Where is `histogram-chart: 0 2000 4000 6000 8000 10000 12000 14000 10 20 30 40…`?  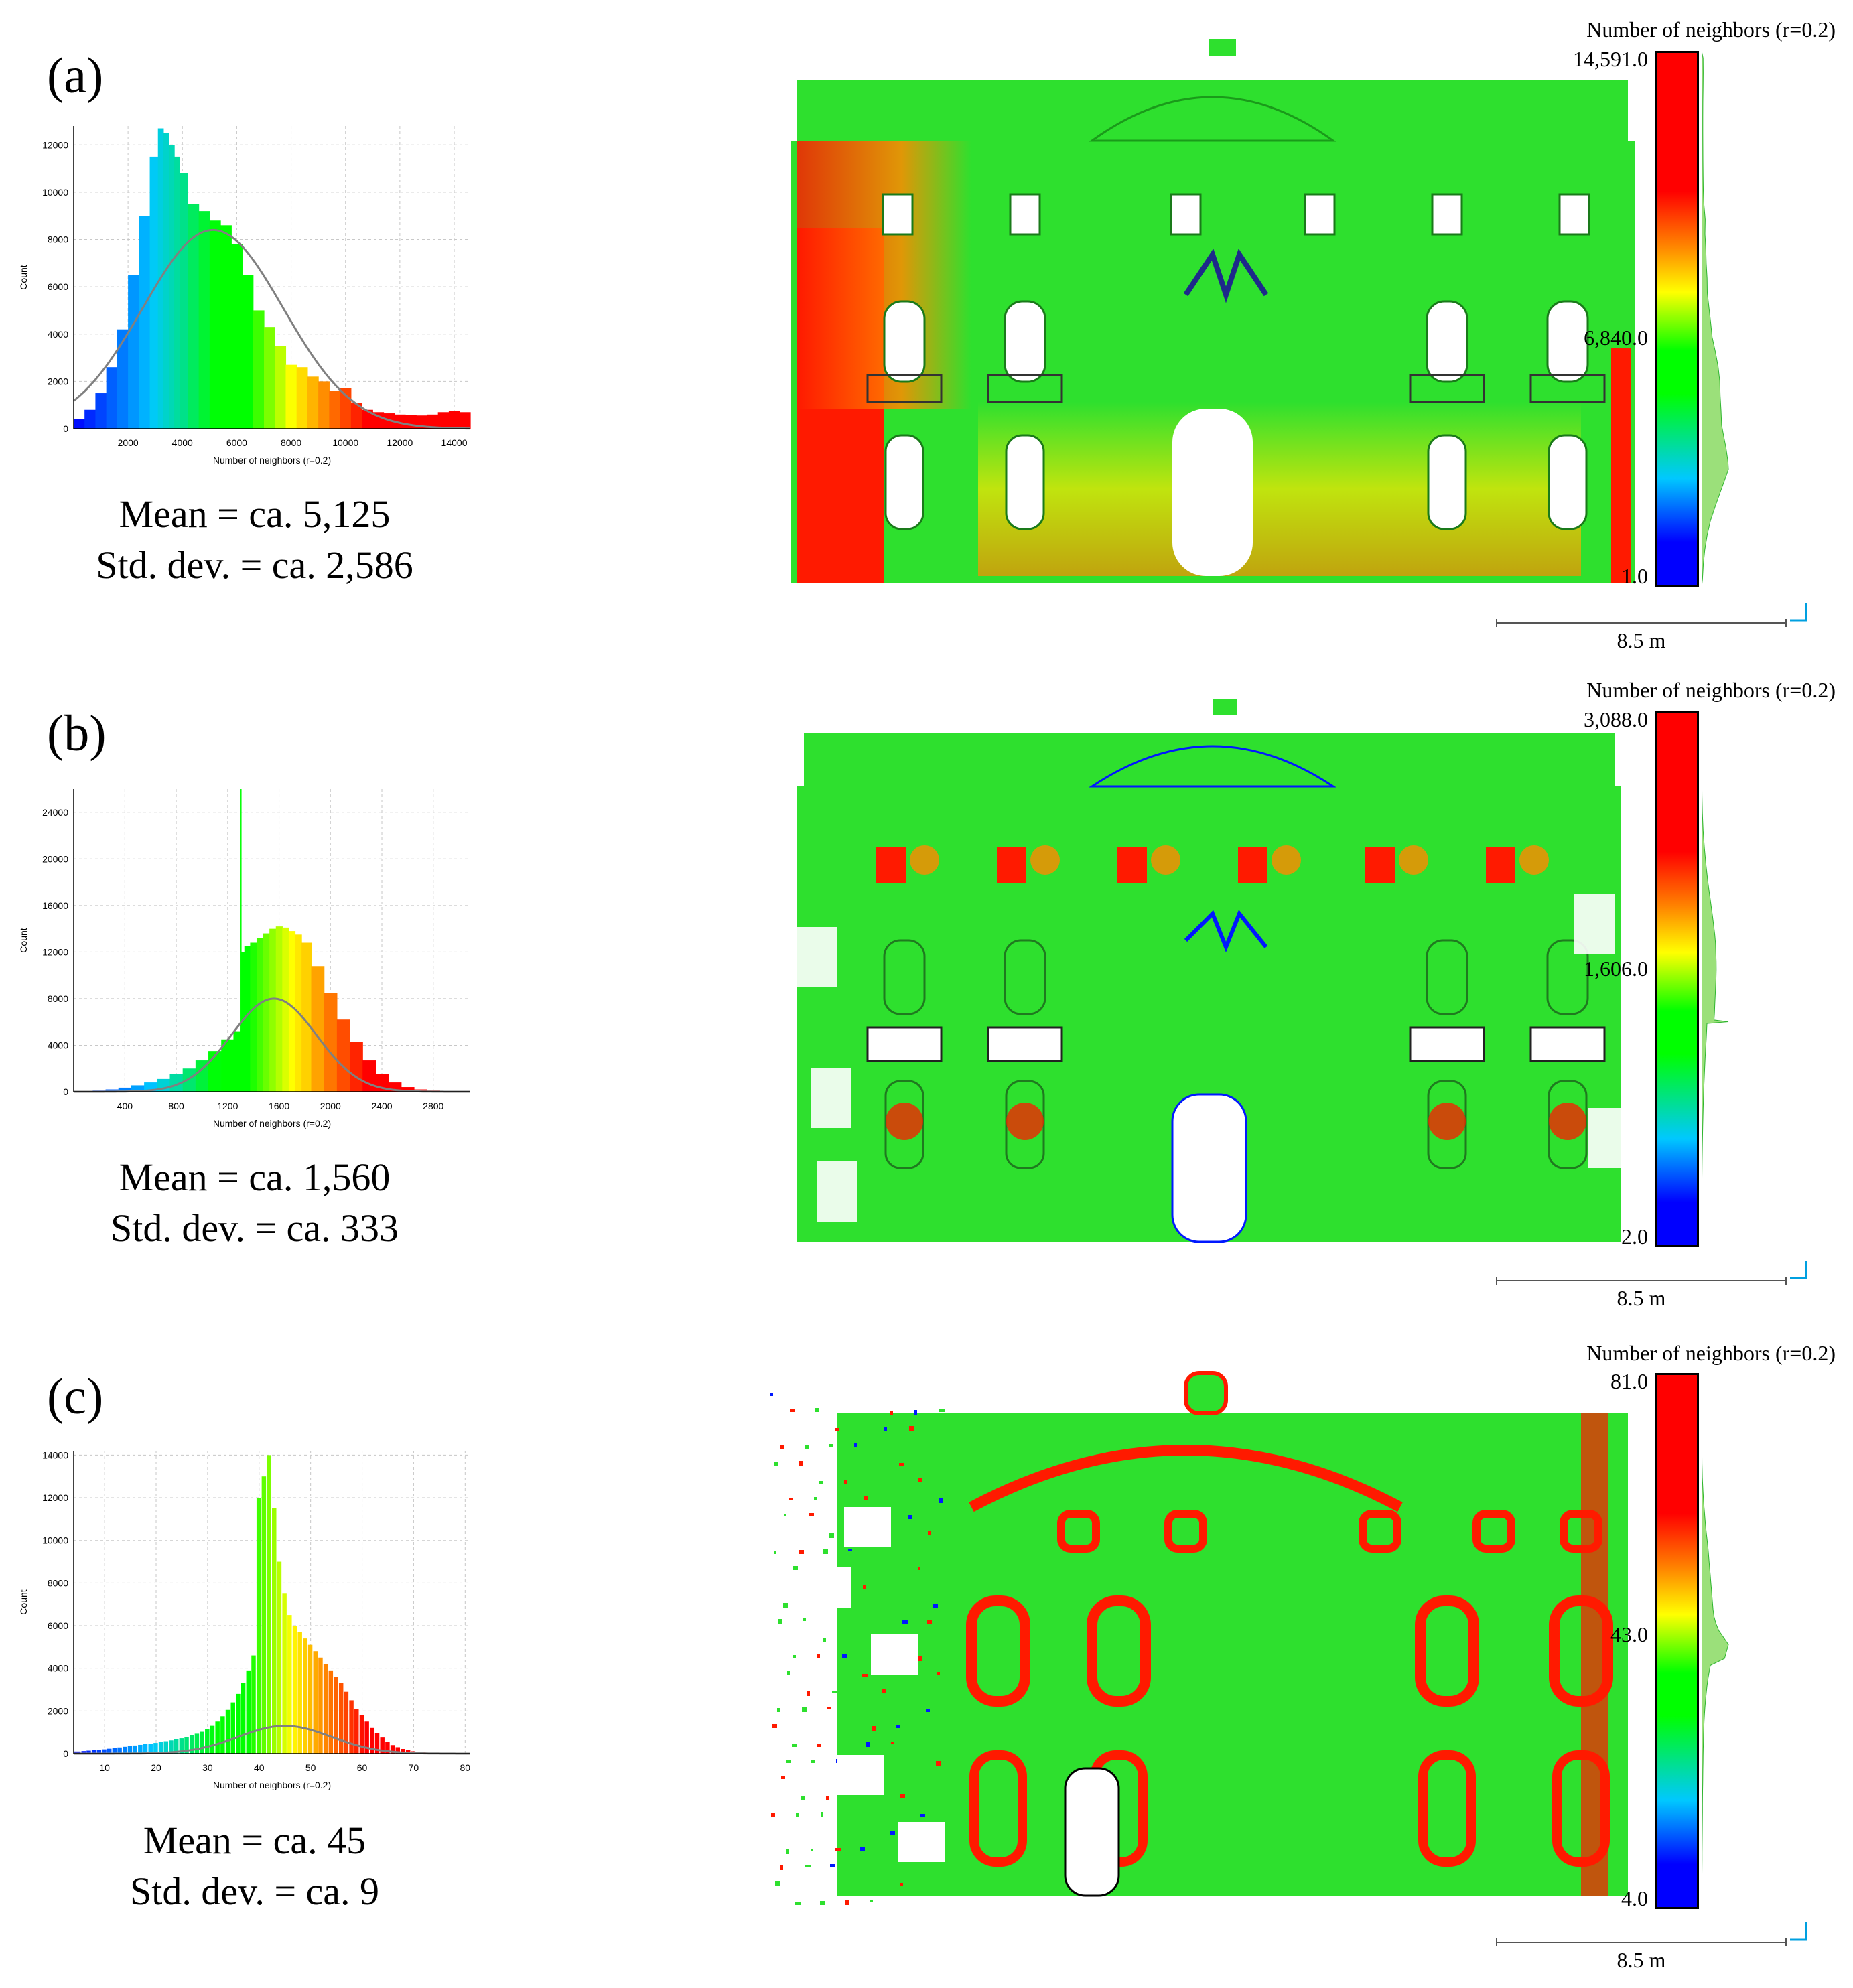
histogram-chart: 0 2000 4000 6000 8000 10000 12000 14000 10 20 30 40… is located at coordinates (244, 1619).